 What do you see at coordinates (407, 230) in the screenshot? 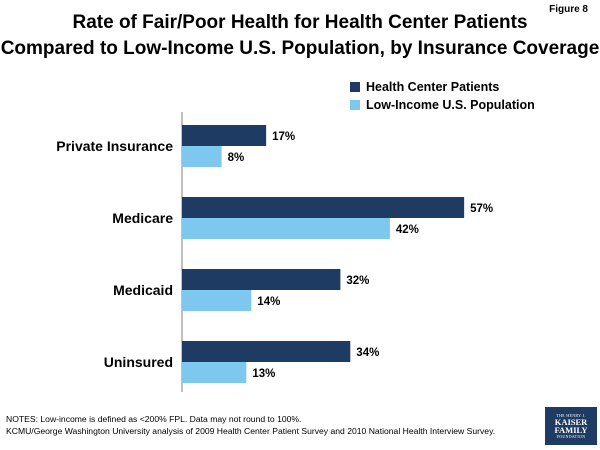
I see `data-label: 42%` at bounding box center [407, 230].